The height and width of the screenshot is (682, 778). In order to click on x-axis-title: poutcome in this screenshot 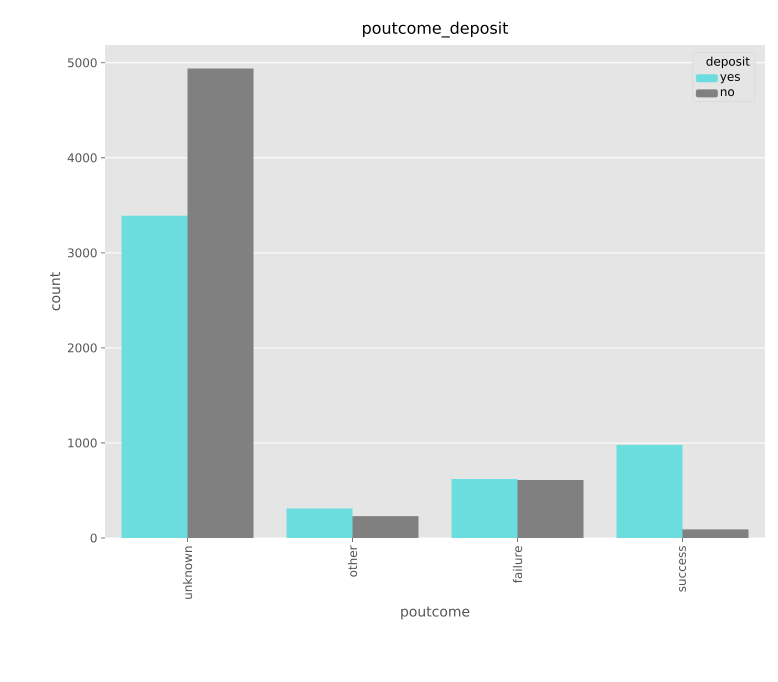, I will do `click(435, 613)`.